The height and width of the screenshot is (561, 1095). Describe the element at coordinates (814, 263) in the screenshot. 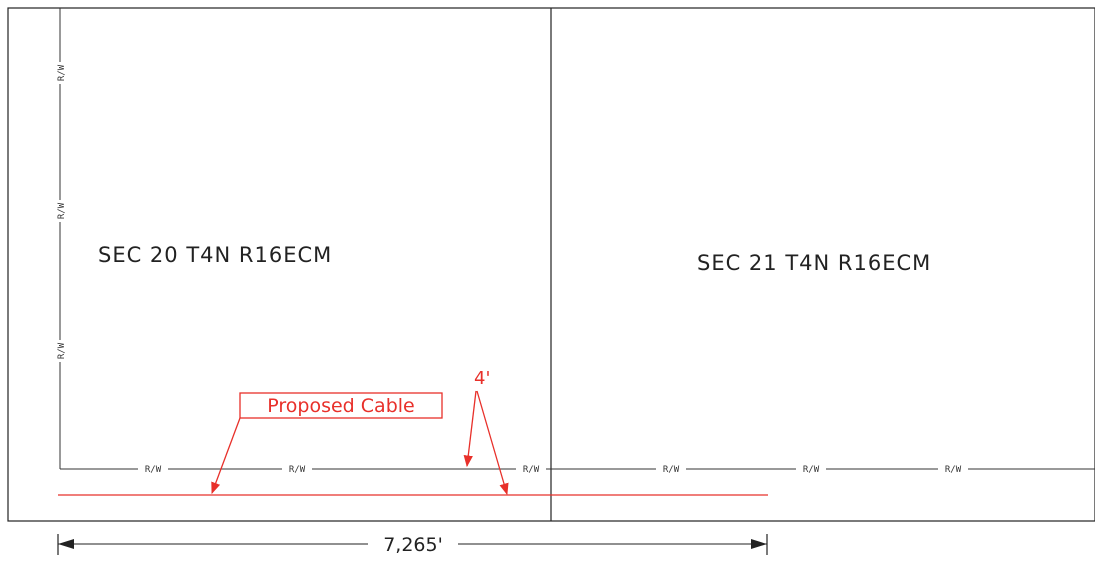

I see `section-21-label: SEC 21 T4N R16ECM` at that location.